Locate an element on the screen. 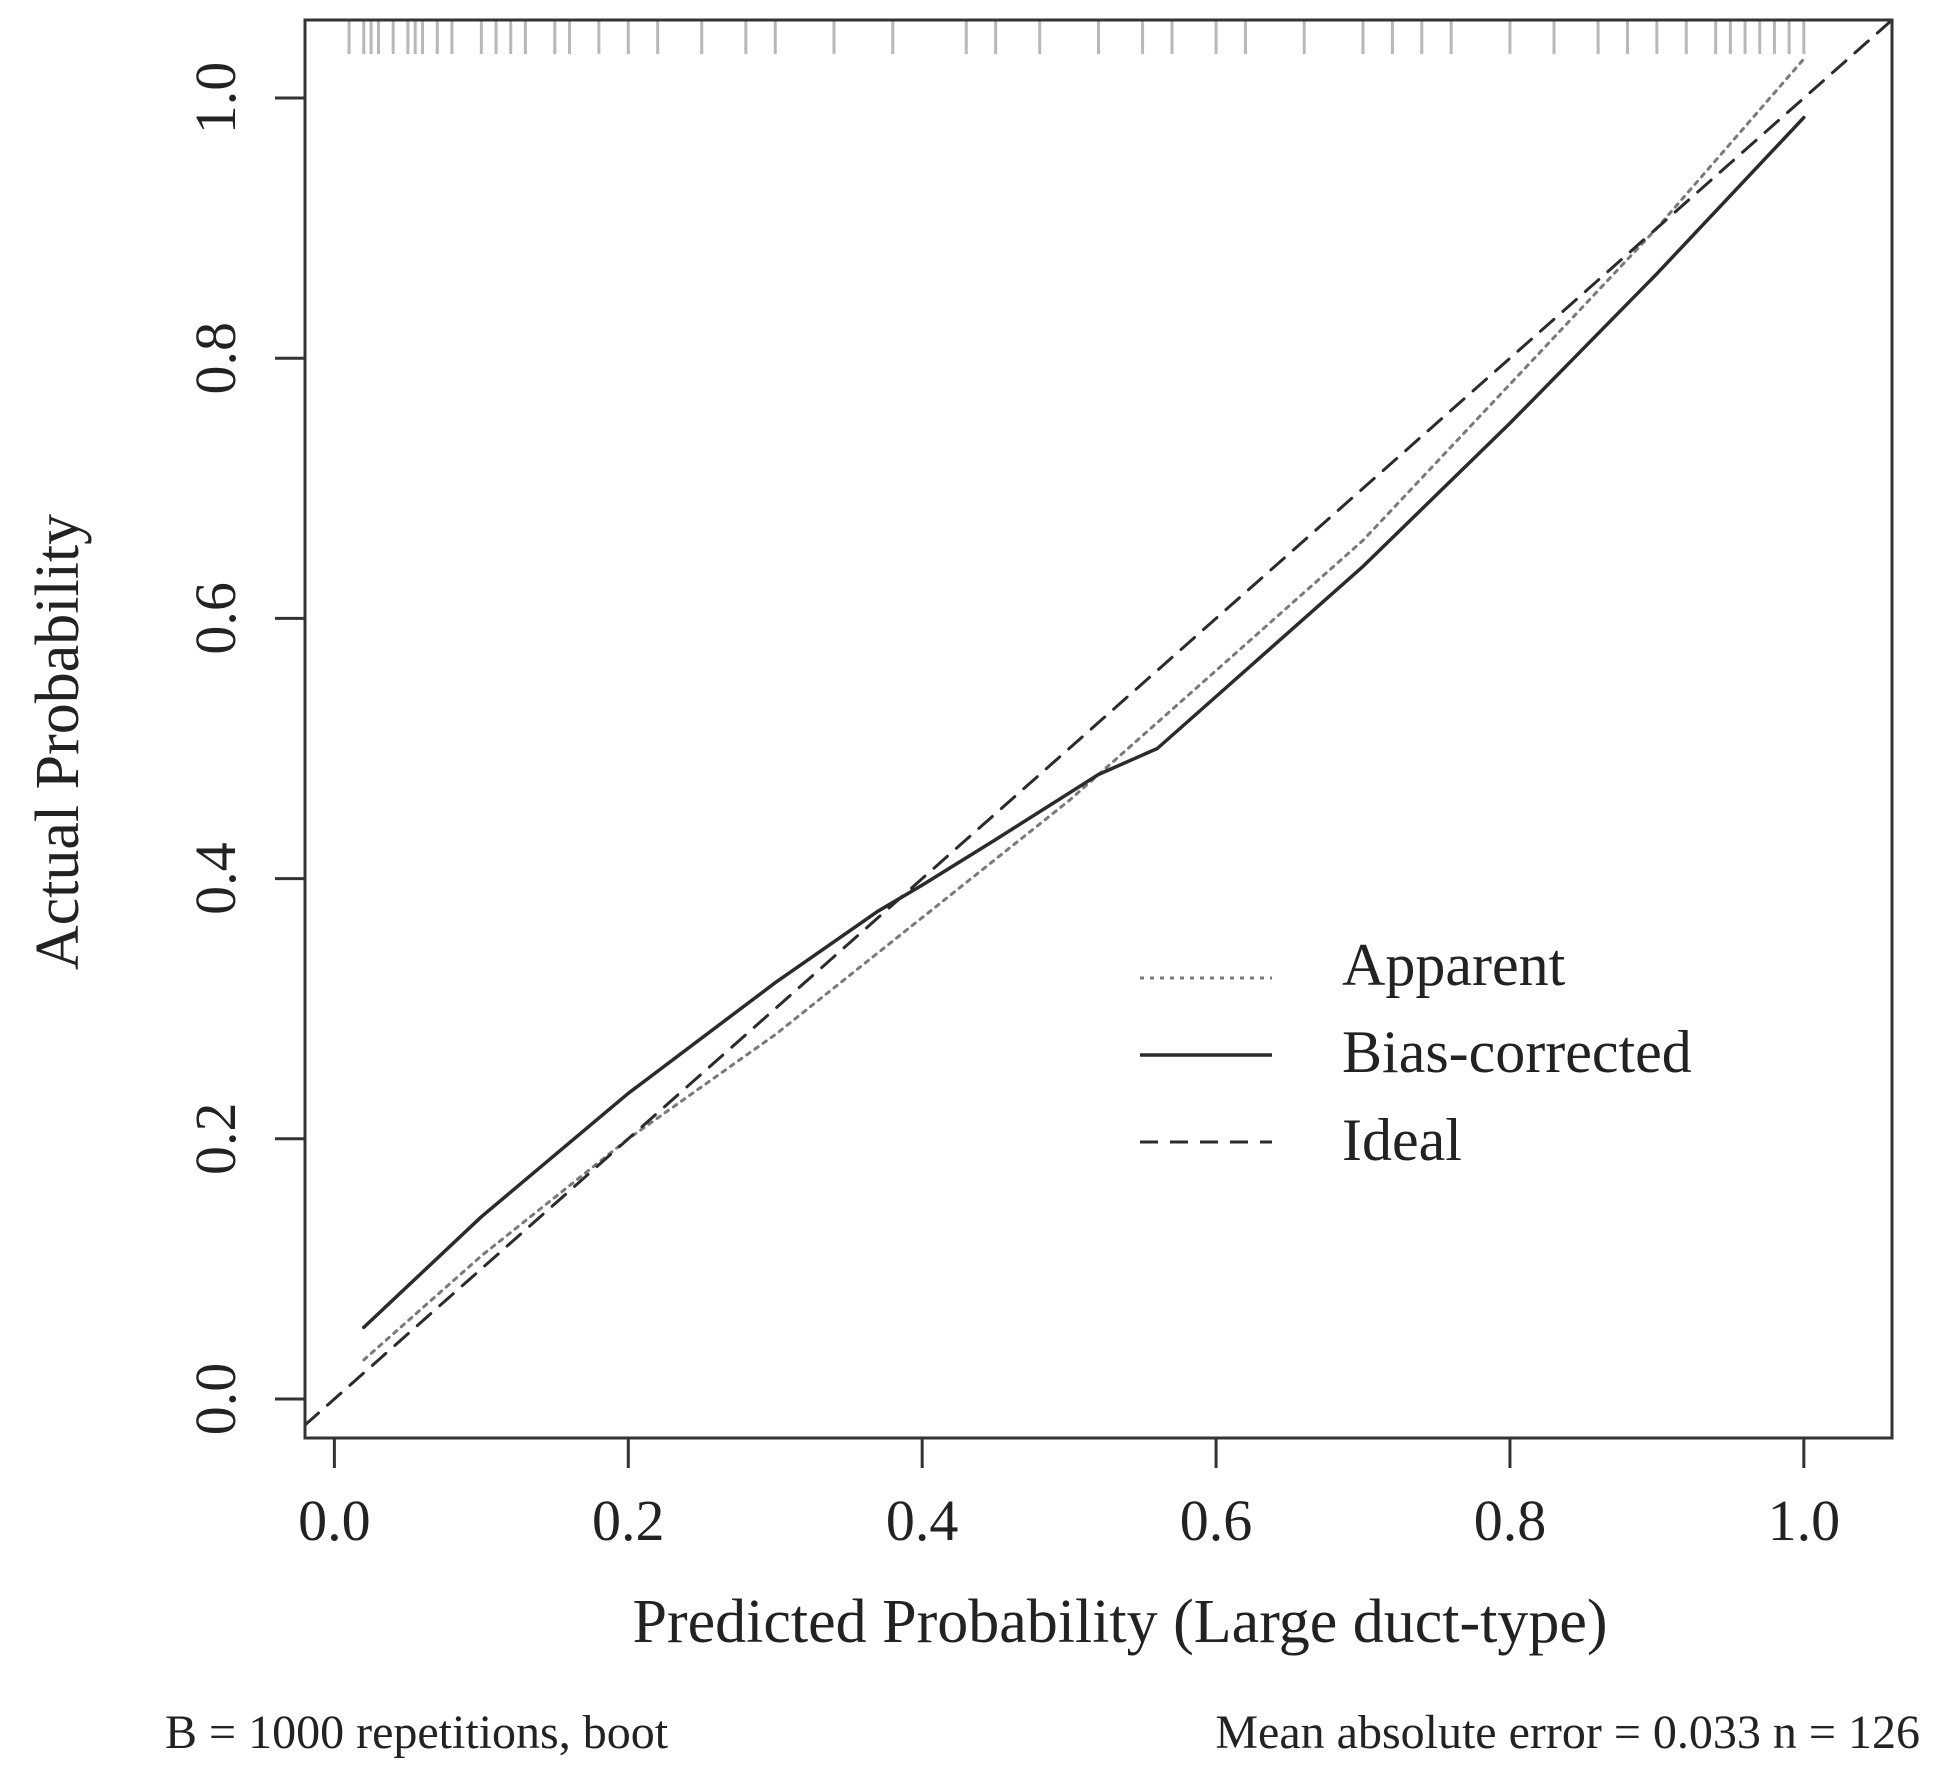  y-axis-title: Actual Probability is located at coordinates (58, 742).